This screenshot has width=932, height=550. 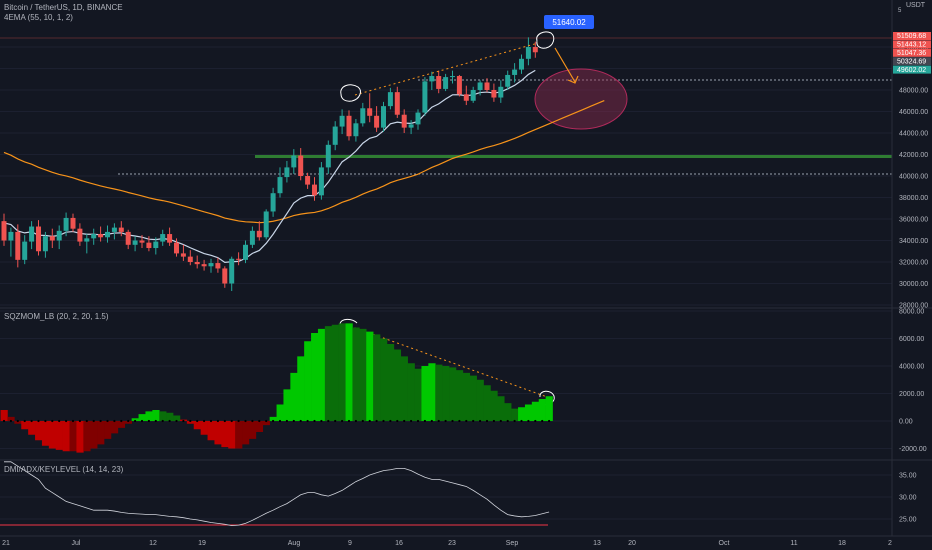 I want to click on currency-label: USDT, so click(x=916, y=5).